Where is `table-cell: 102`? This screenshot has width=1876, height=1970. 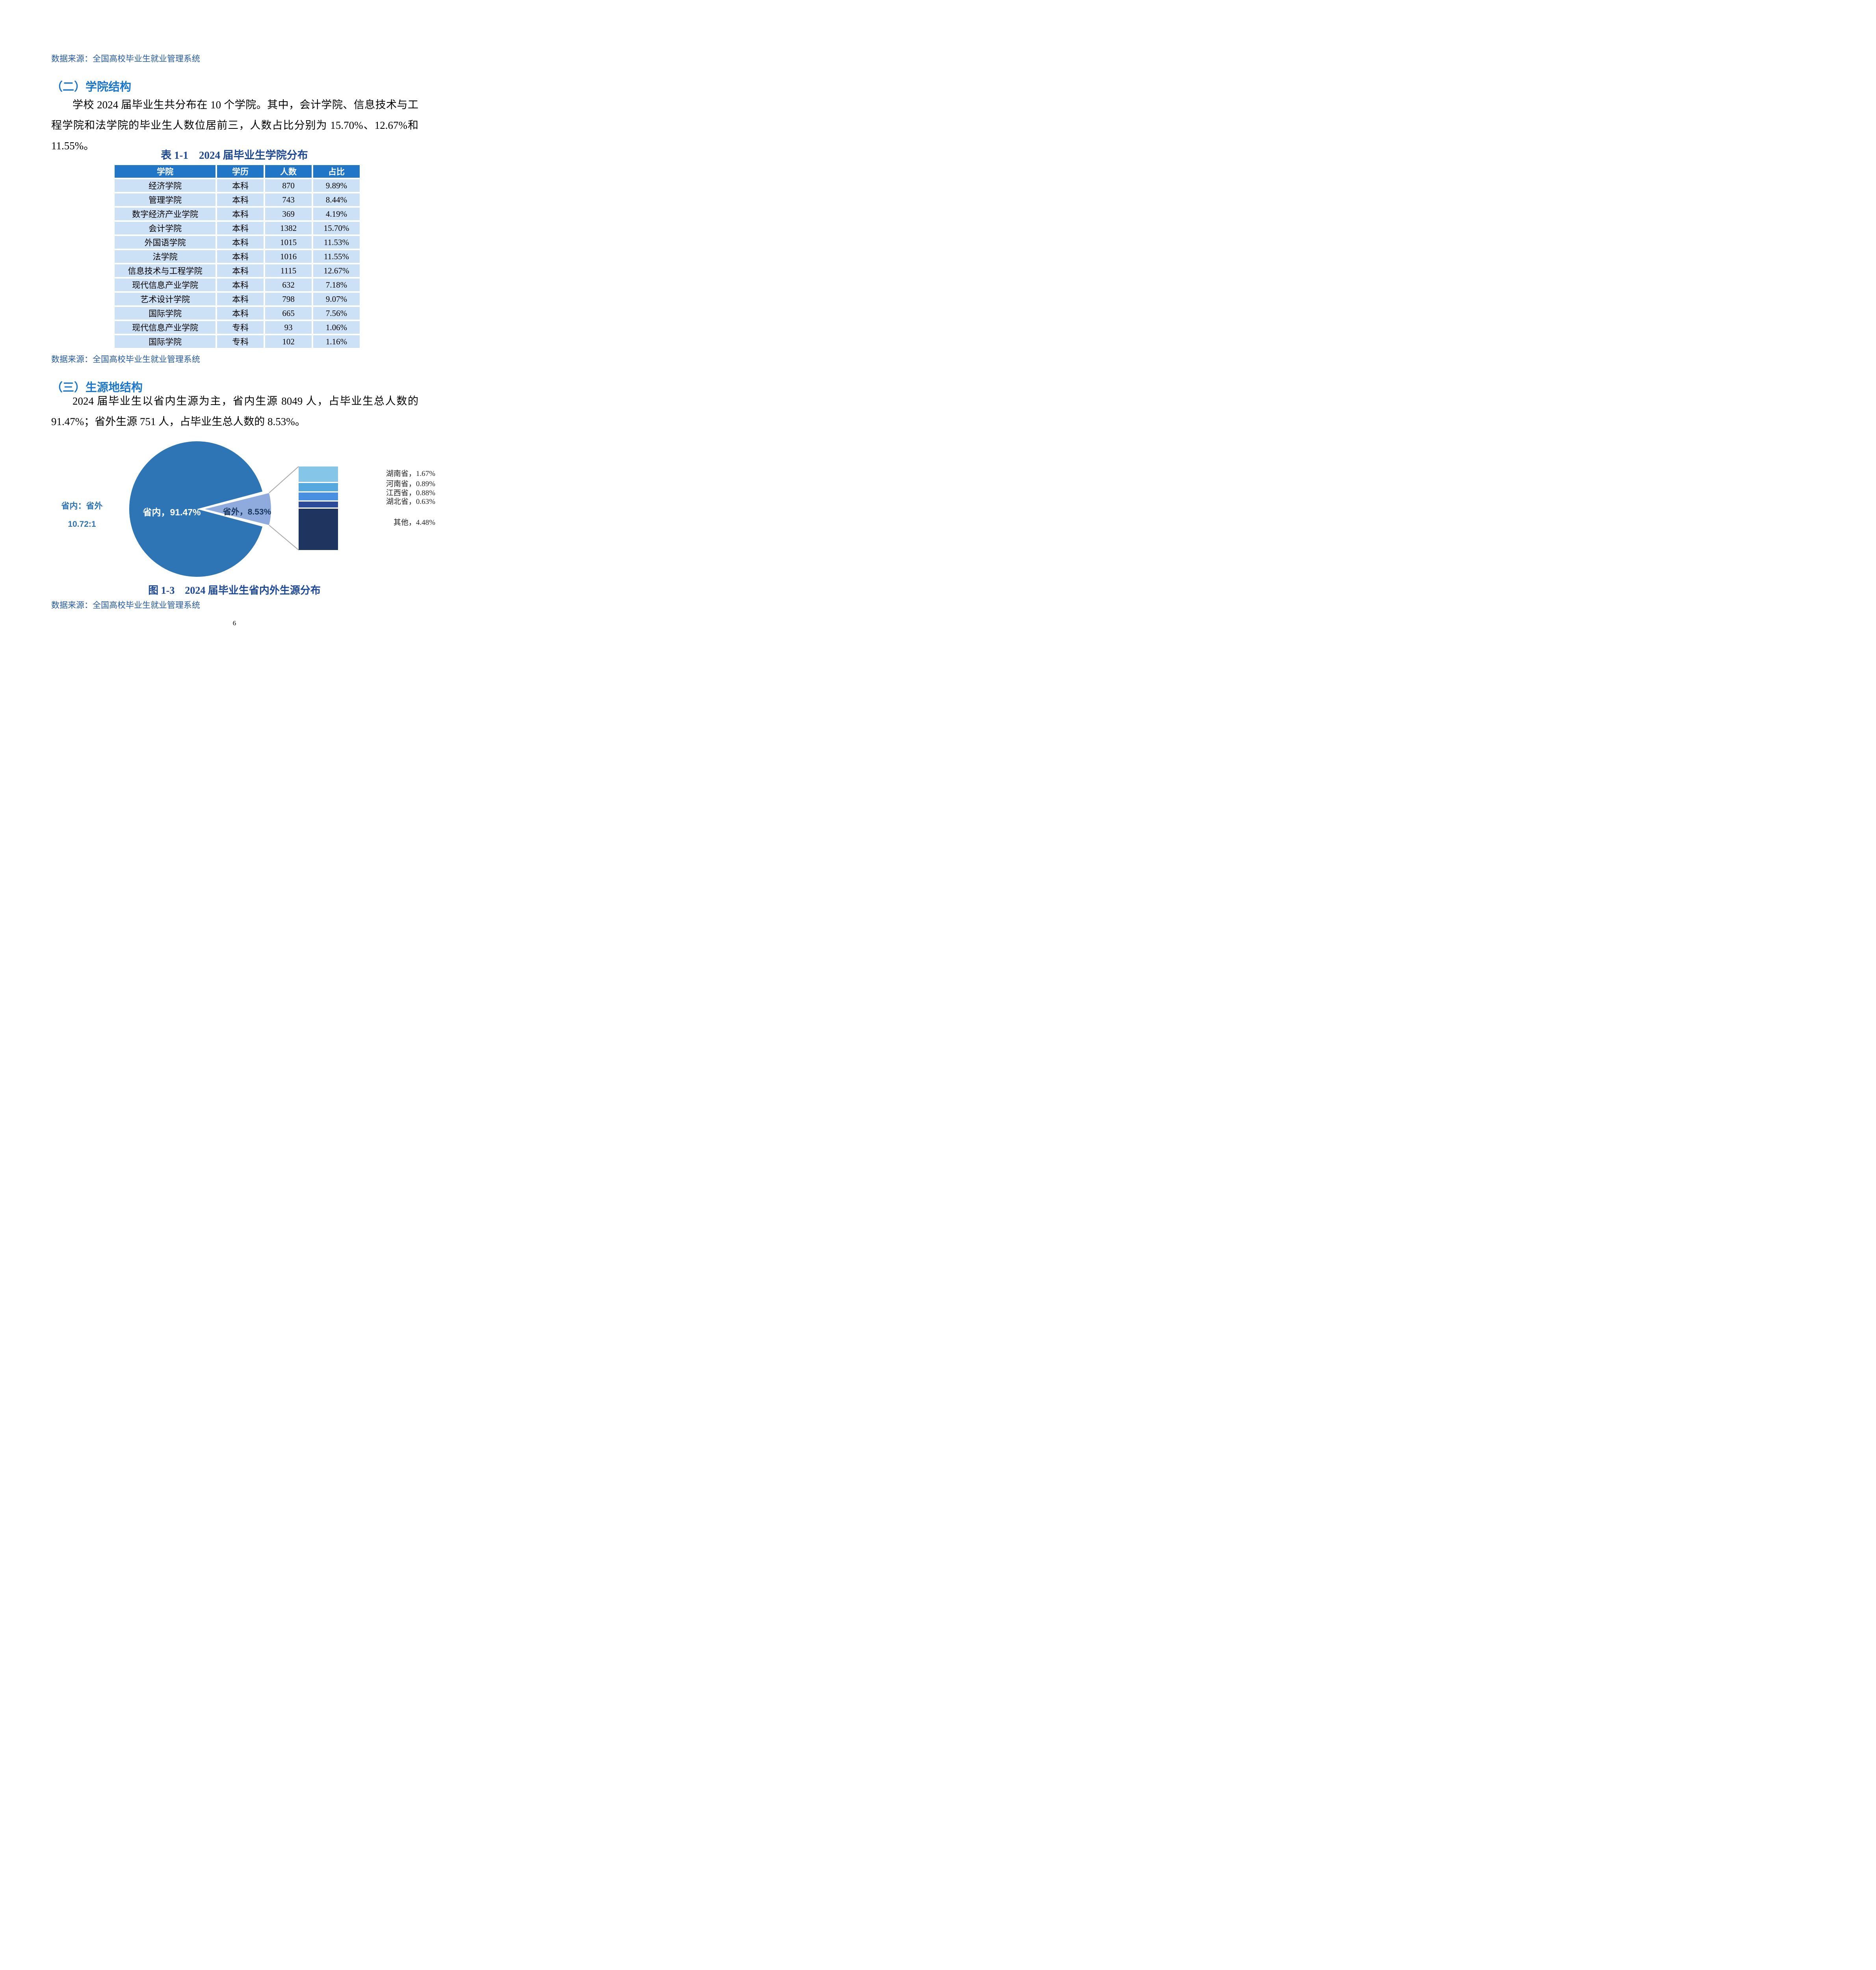 table-cell: 102 is located at coordinates (288, 341).